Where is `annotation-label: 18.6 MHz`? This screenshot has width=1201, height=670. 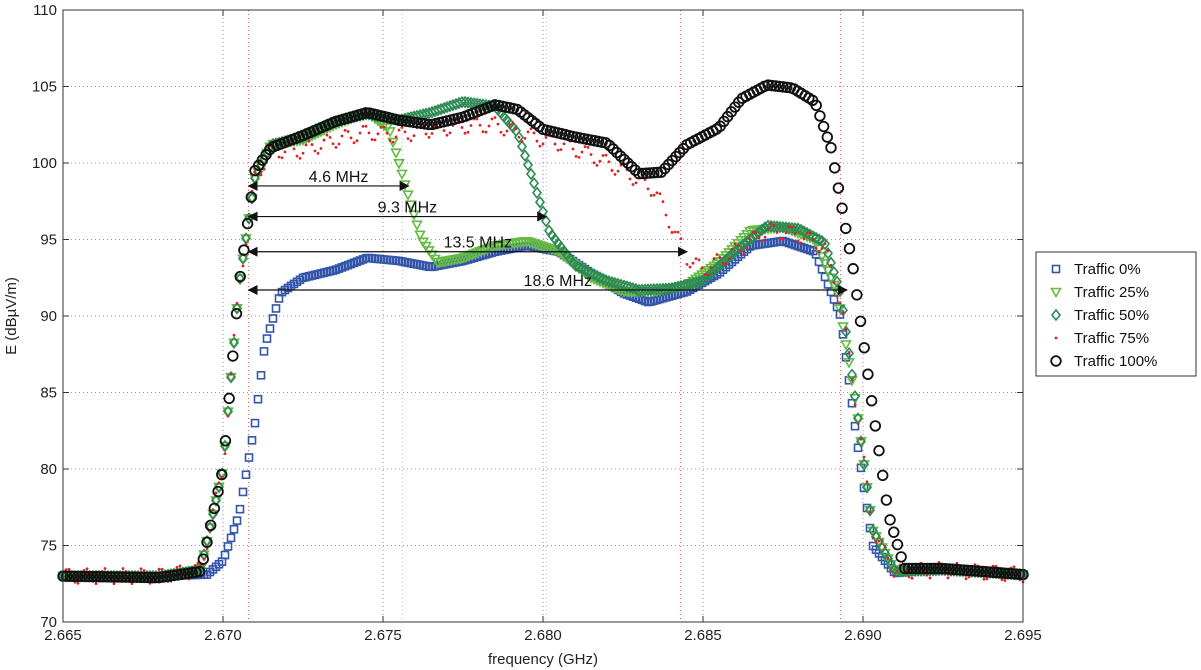 annotation-label: 18.6 MHz is located at coordinates (558, 281).